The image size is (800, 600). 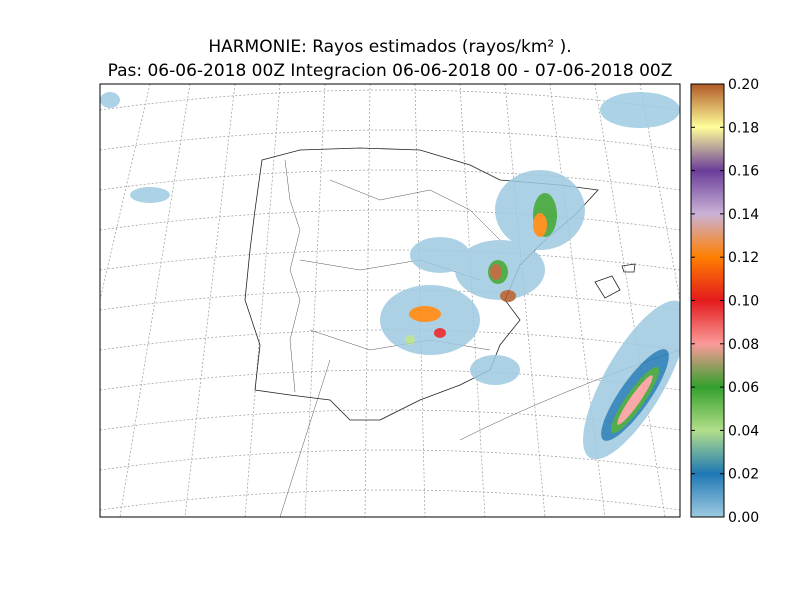 What do you see at coordinates (743, 172) in the screenshot?
I see `colorbar-tick-label: 0.16` at bounding box center [743, 172].